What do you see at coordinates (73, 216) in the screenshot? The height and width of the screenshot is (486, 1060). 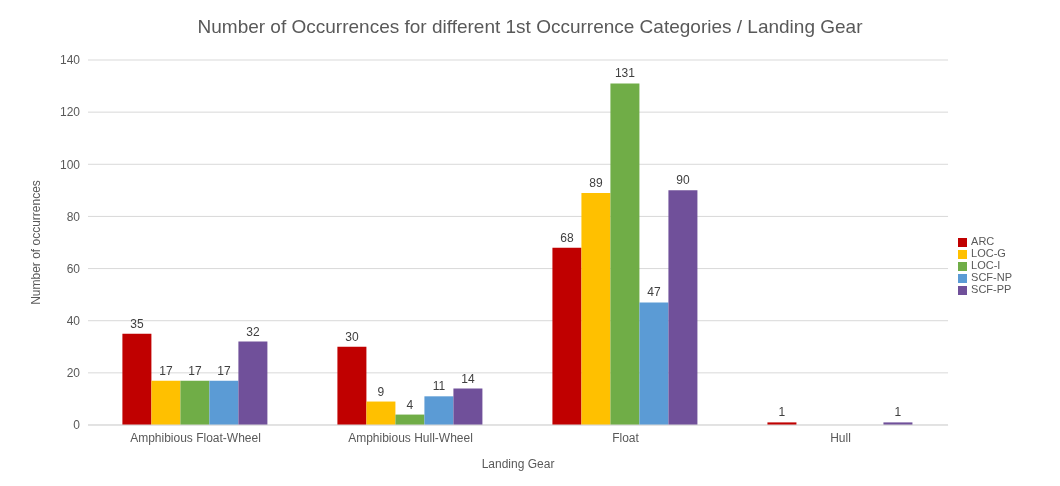 I see `y-tick-label: 80` at bounding box center [73, 216].